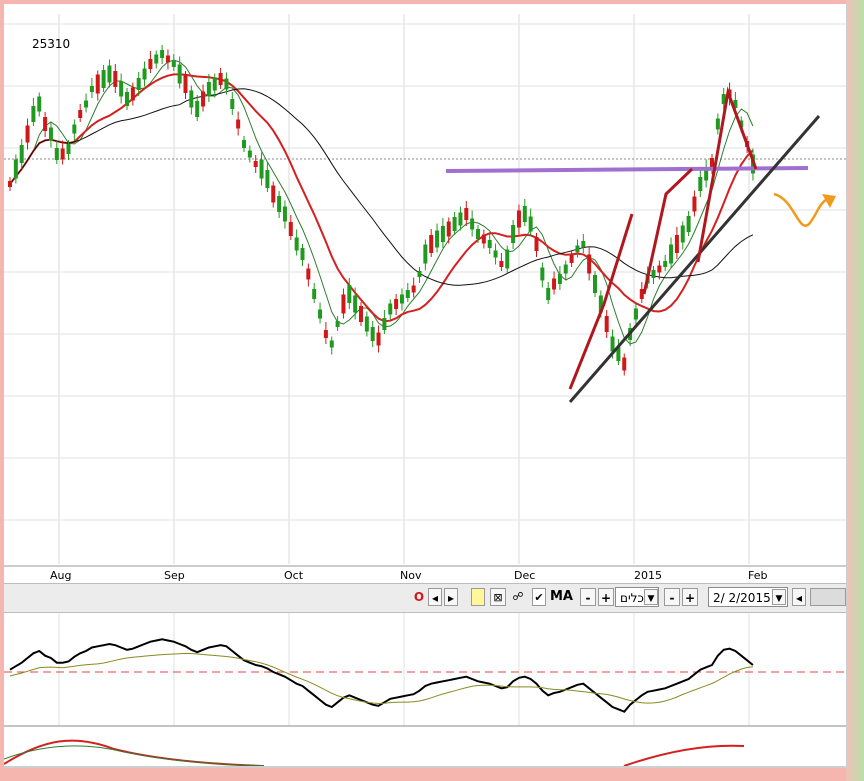 This screenshot has width=864, height=781. What do you see at coordinates (684, 755) in the screenshot?
I see `volume-red-line-right` at bounding box center [684, 755].